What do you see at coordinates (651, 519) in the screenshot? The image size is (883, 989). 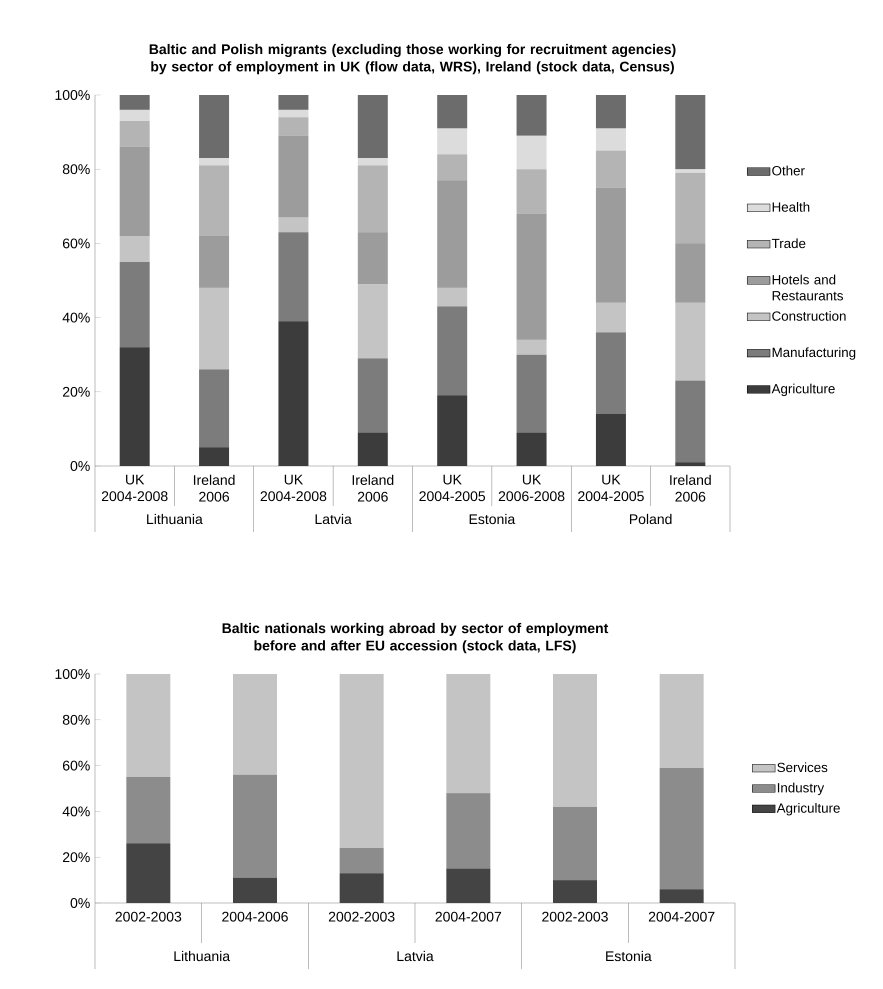 I see `text: Poland` at bounding box center [651, 519].